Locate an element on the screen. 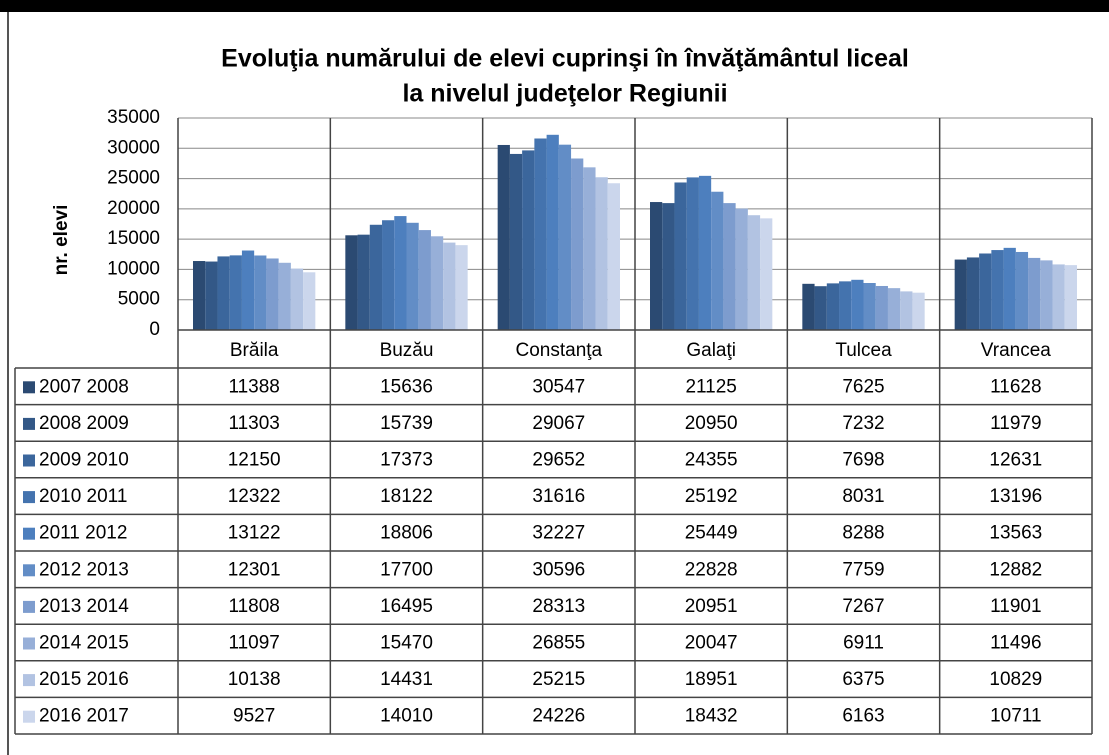 Image resolution: width=1109 pixels, height=755 pixels. table-cell: 24226 is located at coordinates (558, 716).